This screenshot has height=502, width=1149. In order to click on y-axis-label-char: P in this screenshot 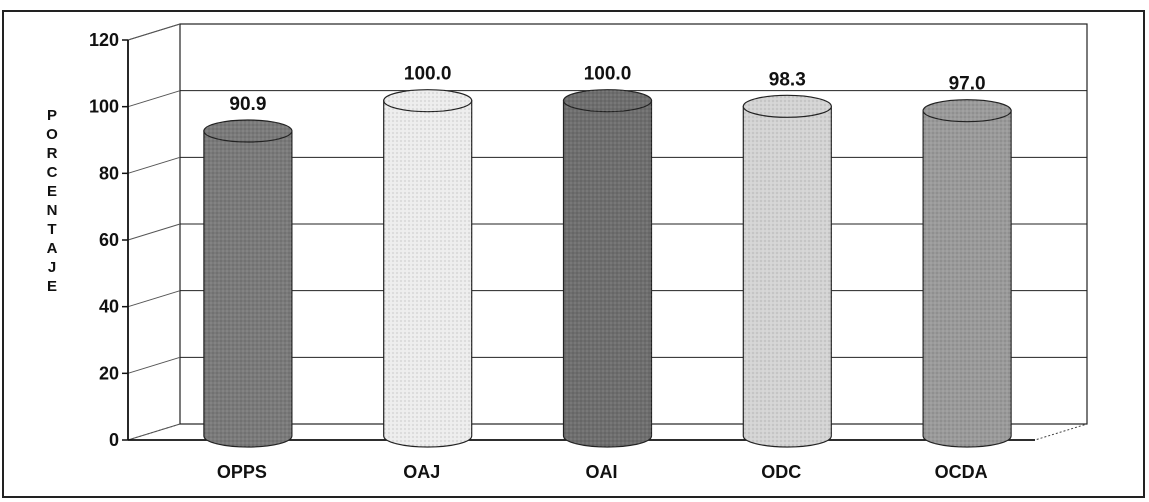, I will do `click(52, 115)`.